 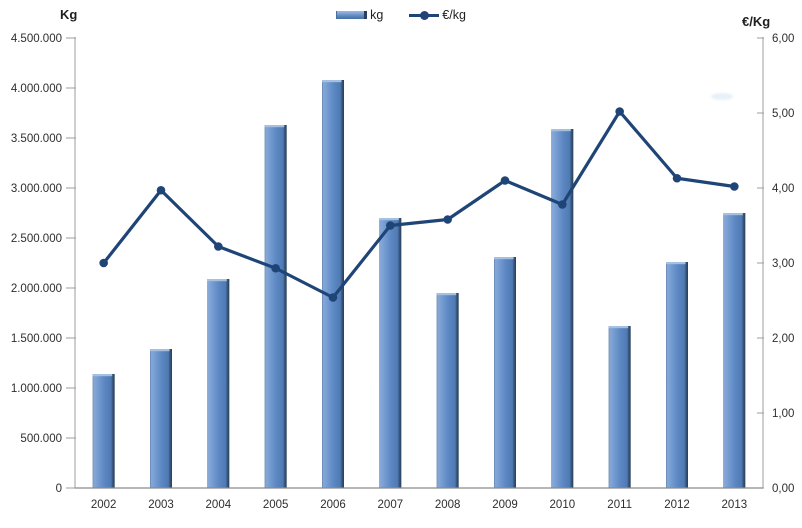 What do you see at coordinates (454, 15) in the screenshot?
I see `legend-label-eur-per-kg: €/kg` at bounding box center [454, 15].